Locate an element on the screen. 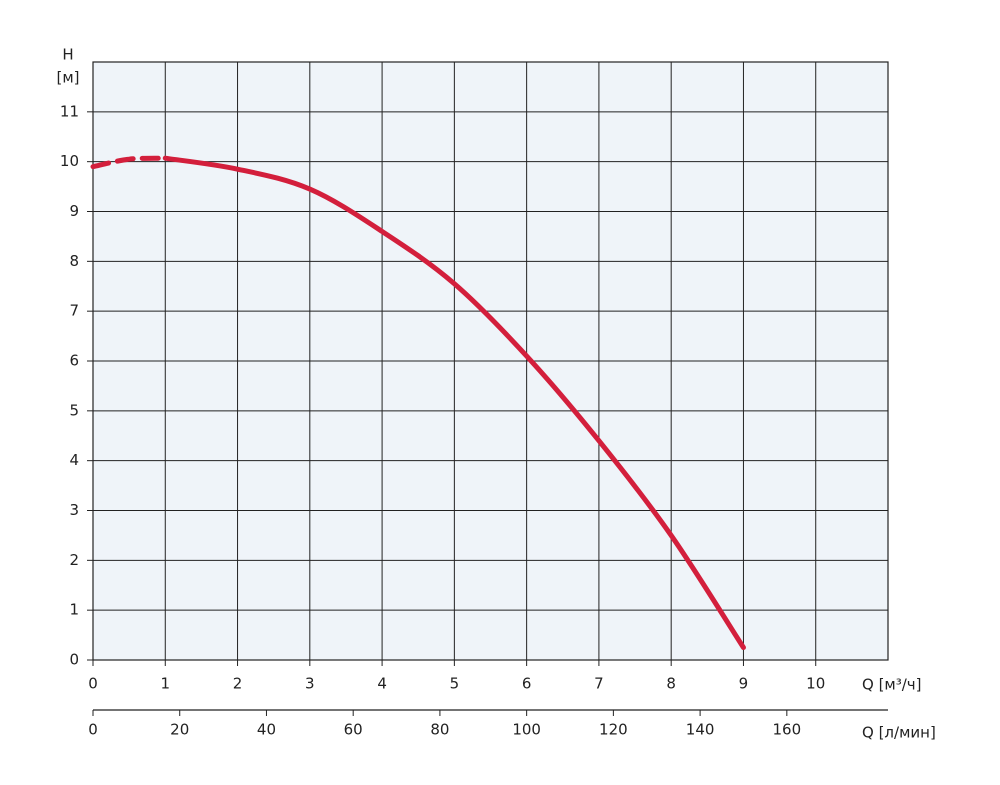 This screenshot has width=1000, height=785. x-tick-label: 8 is located at coordinates (671, 684).